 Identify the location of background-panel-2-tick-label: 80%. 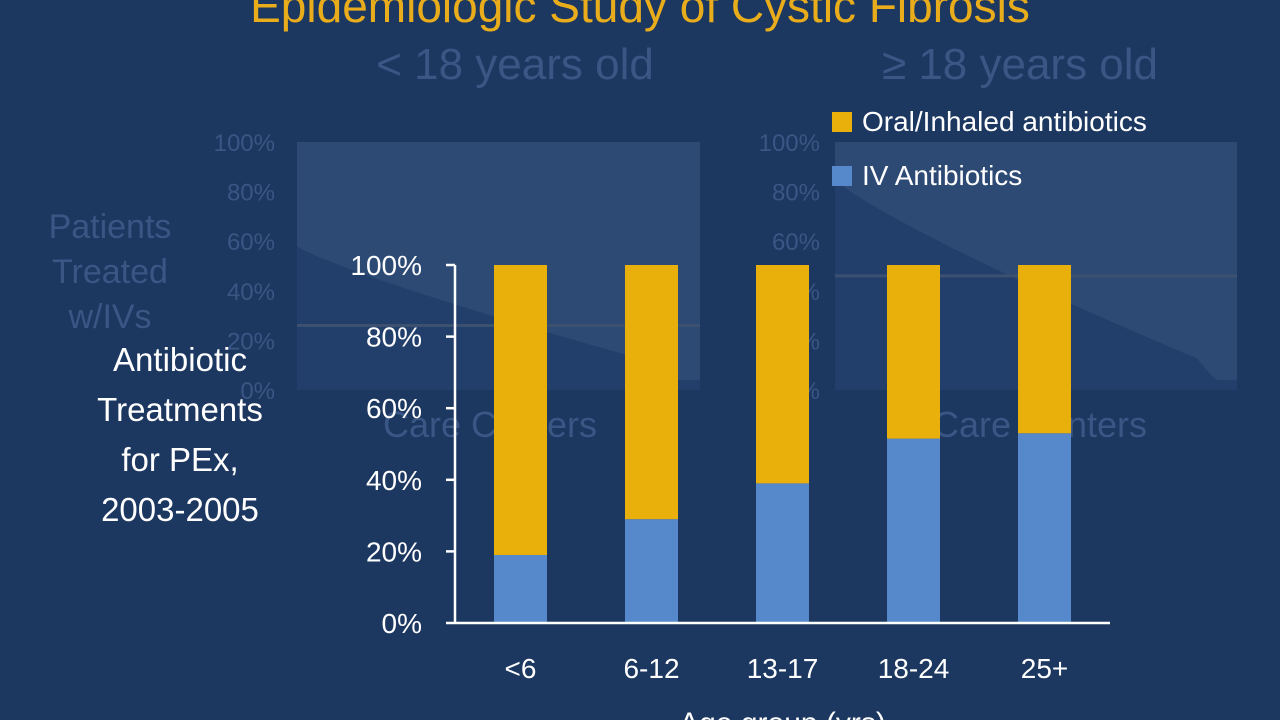
(796, 193).